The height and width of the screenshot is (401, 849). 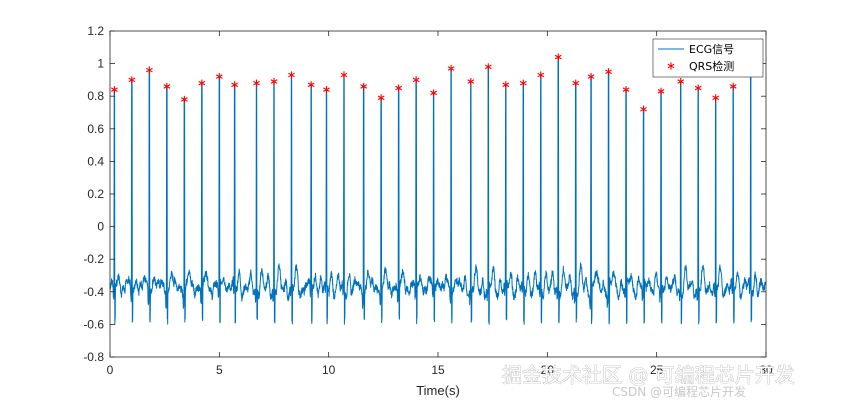 I want to click on y-tick-label: 0.6, so click(x=95, y=129).